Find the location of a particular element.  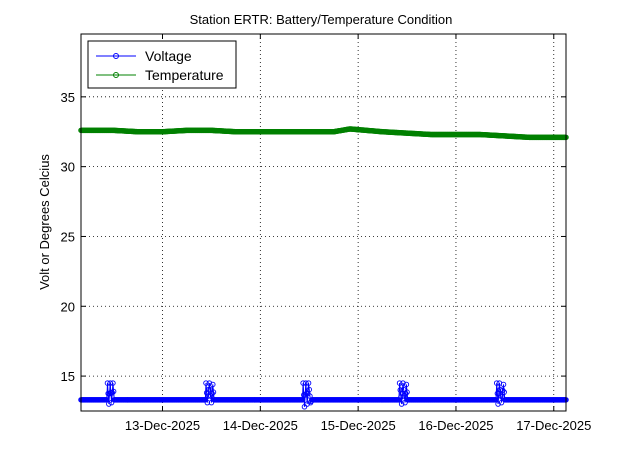

x-tick-label: 13-Dec-2025 is located at coordinates (162, 425).